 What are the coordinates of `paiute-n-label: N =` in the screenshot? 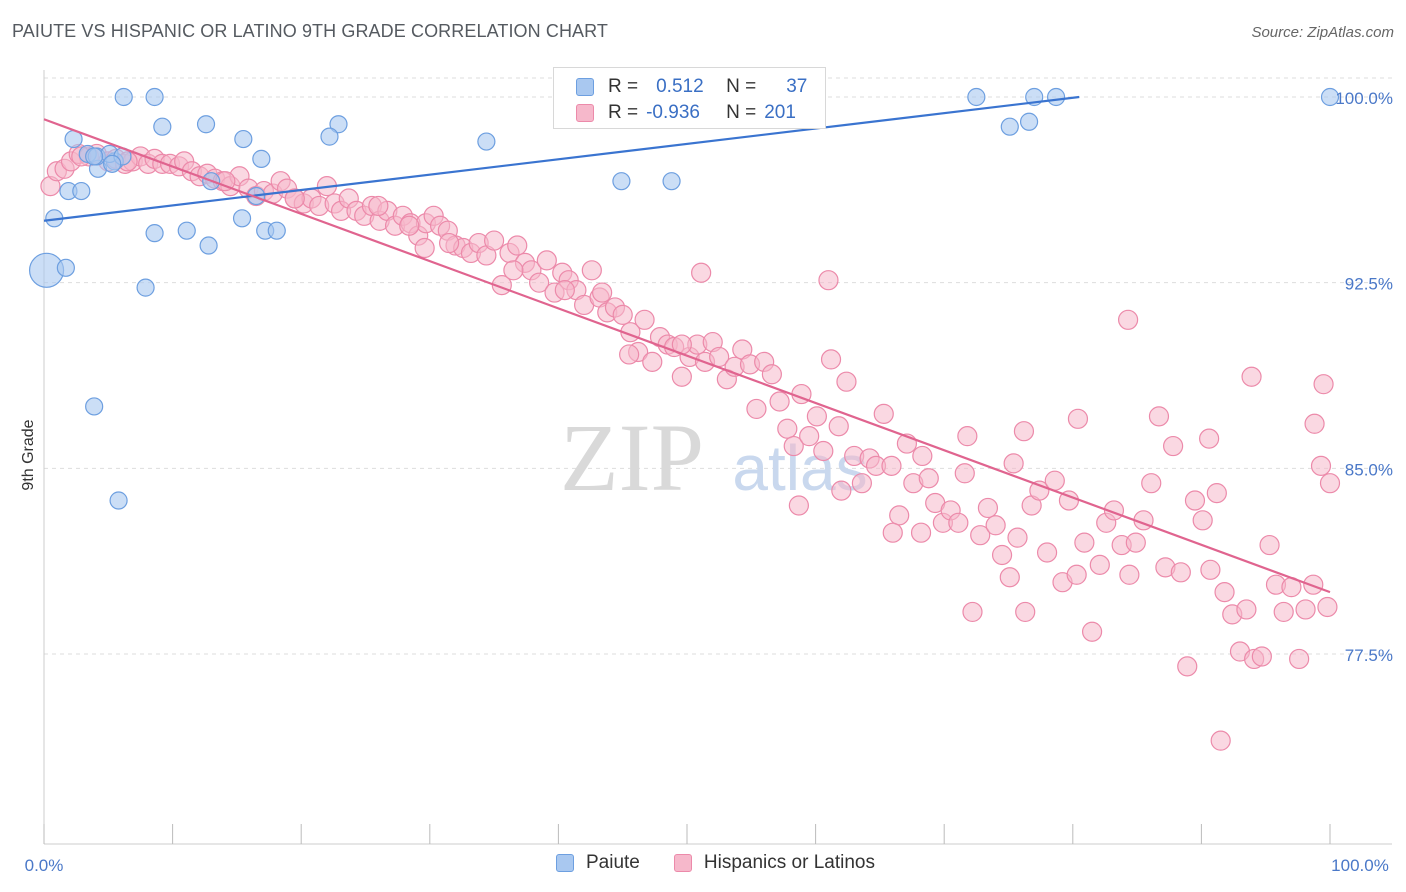 It's located at (741, 86).